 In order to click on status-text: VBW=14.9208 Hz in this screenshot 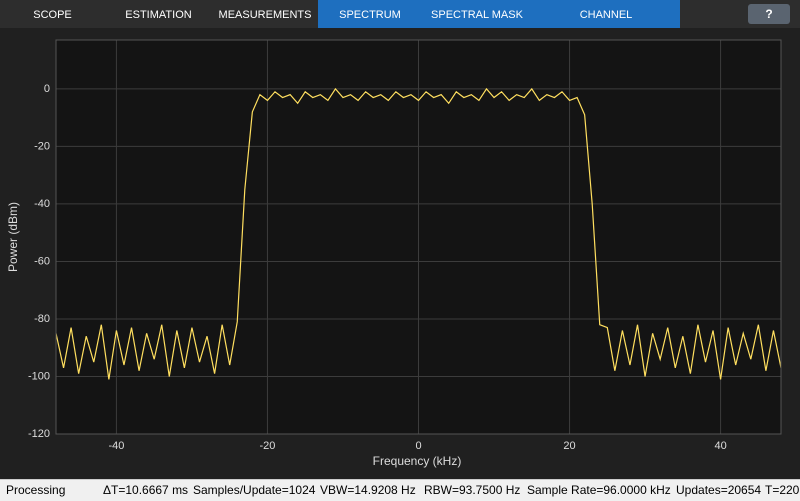, I will do `click(368, 490)`.